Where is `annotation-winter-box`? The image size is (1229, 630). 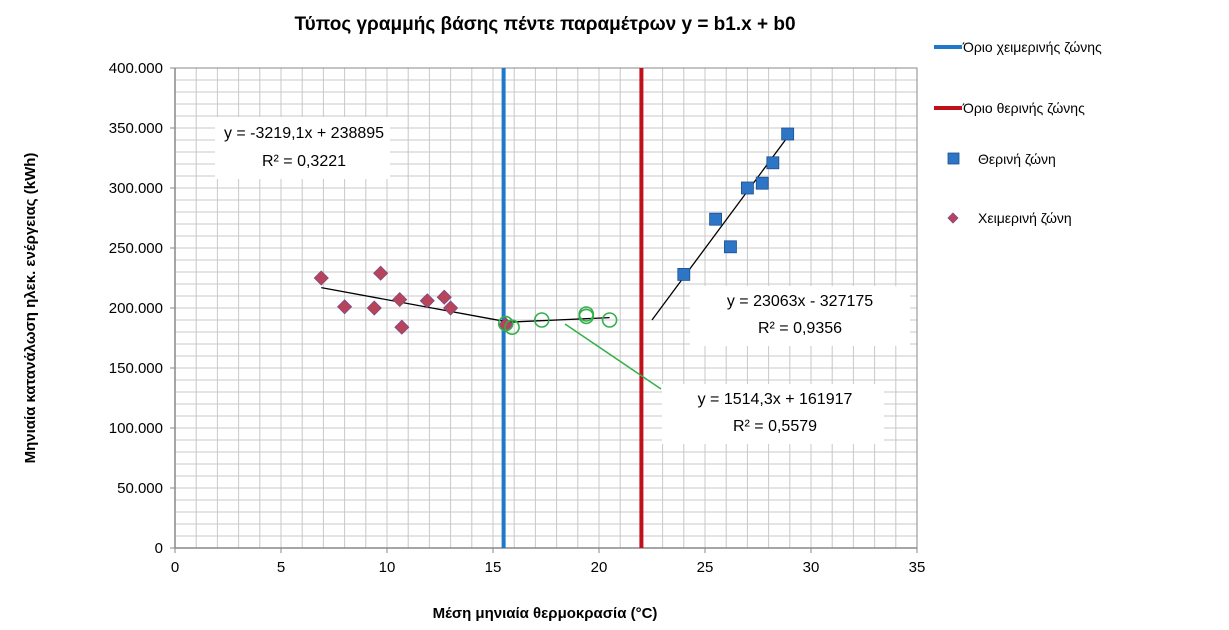
annotation-winter-box is located at coordinates (302, 148).